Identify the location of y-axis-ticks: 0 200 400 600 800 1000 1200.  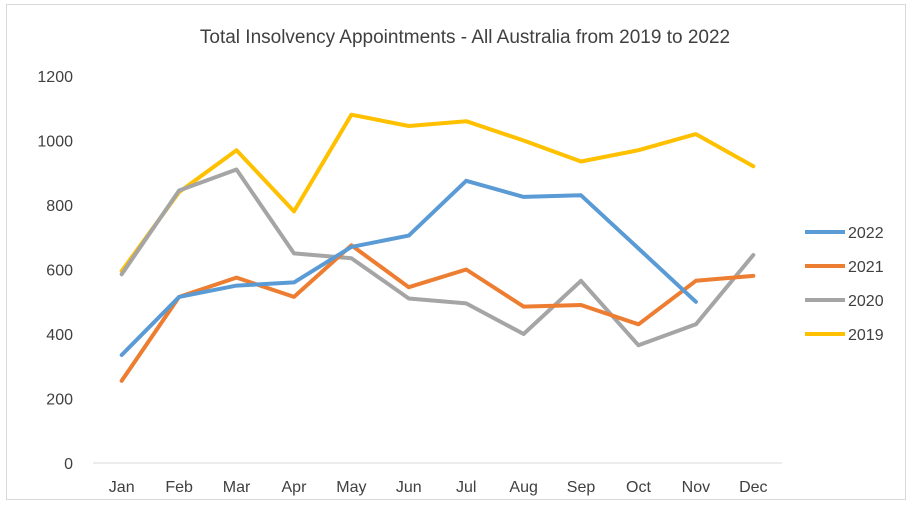
(55, 271).